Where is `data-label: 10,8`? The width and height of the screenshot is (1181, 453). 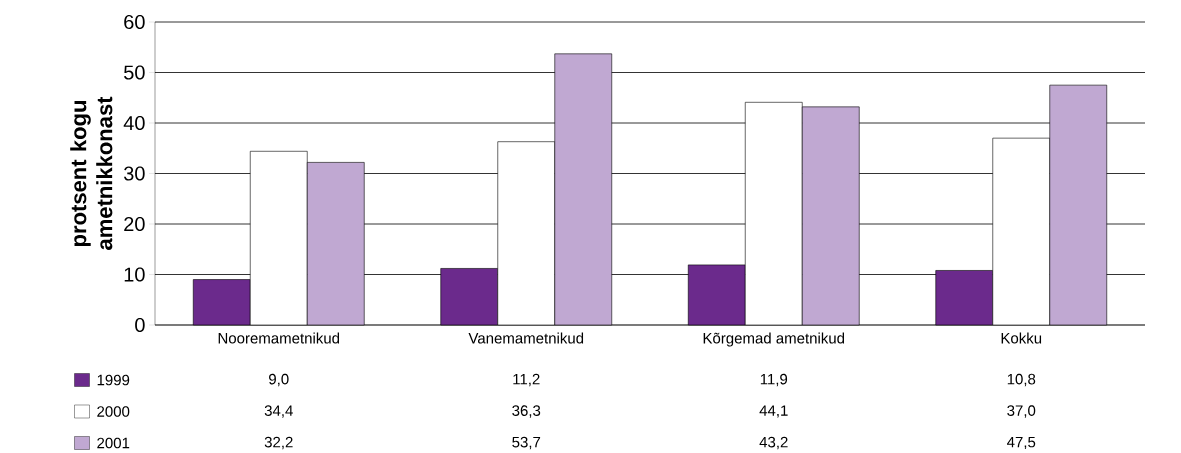
data-label: 10,8 is located at coordinates (1021, 380).